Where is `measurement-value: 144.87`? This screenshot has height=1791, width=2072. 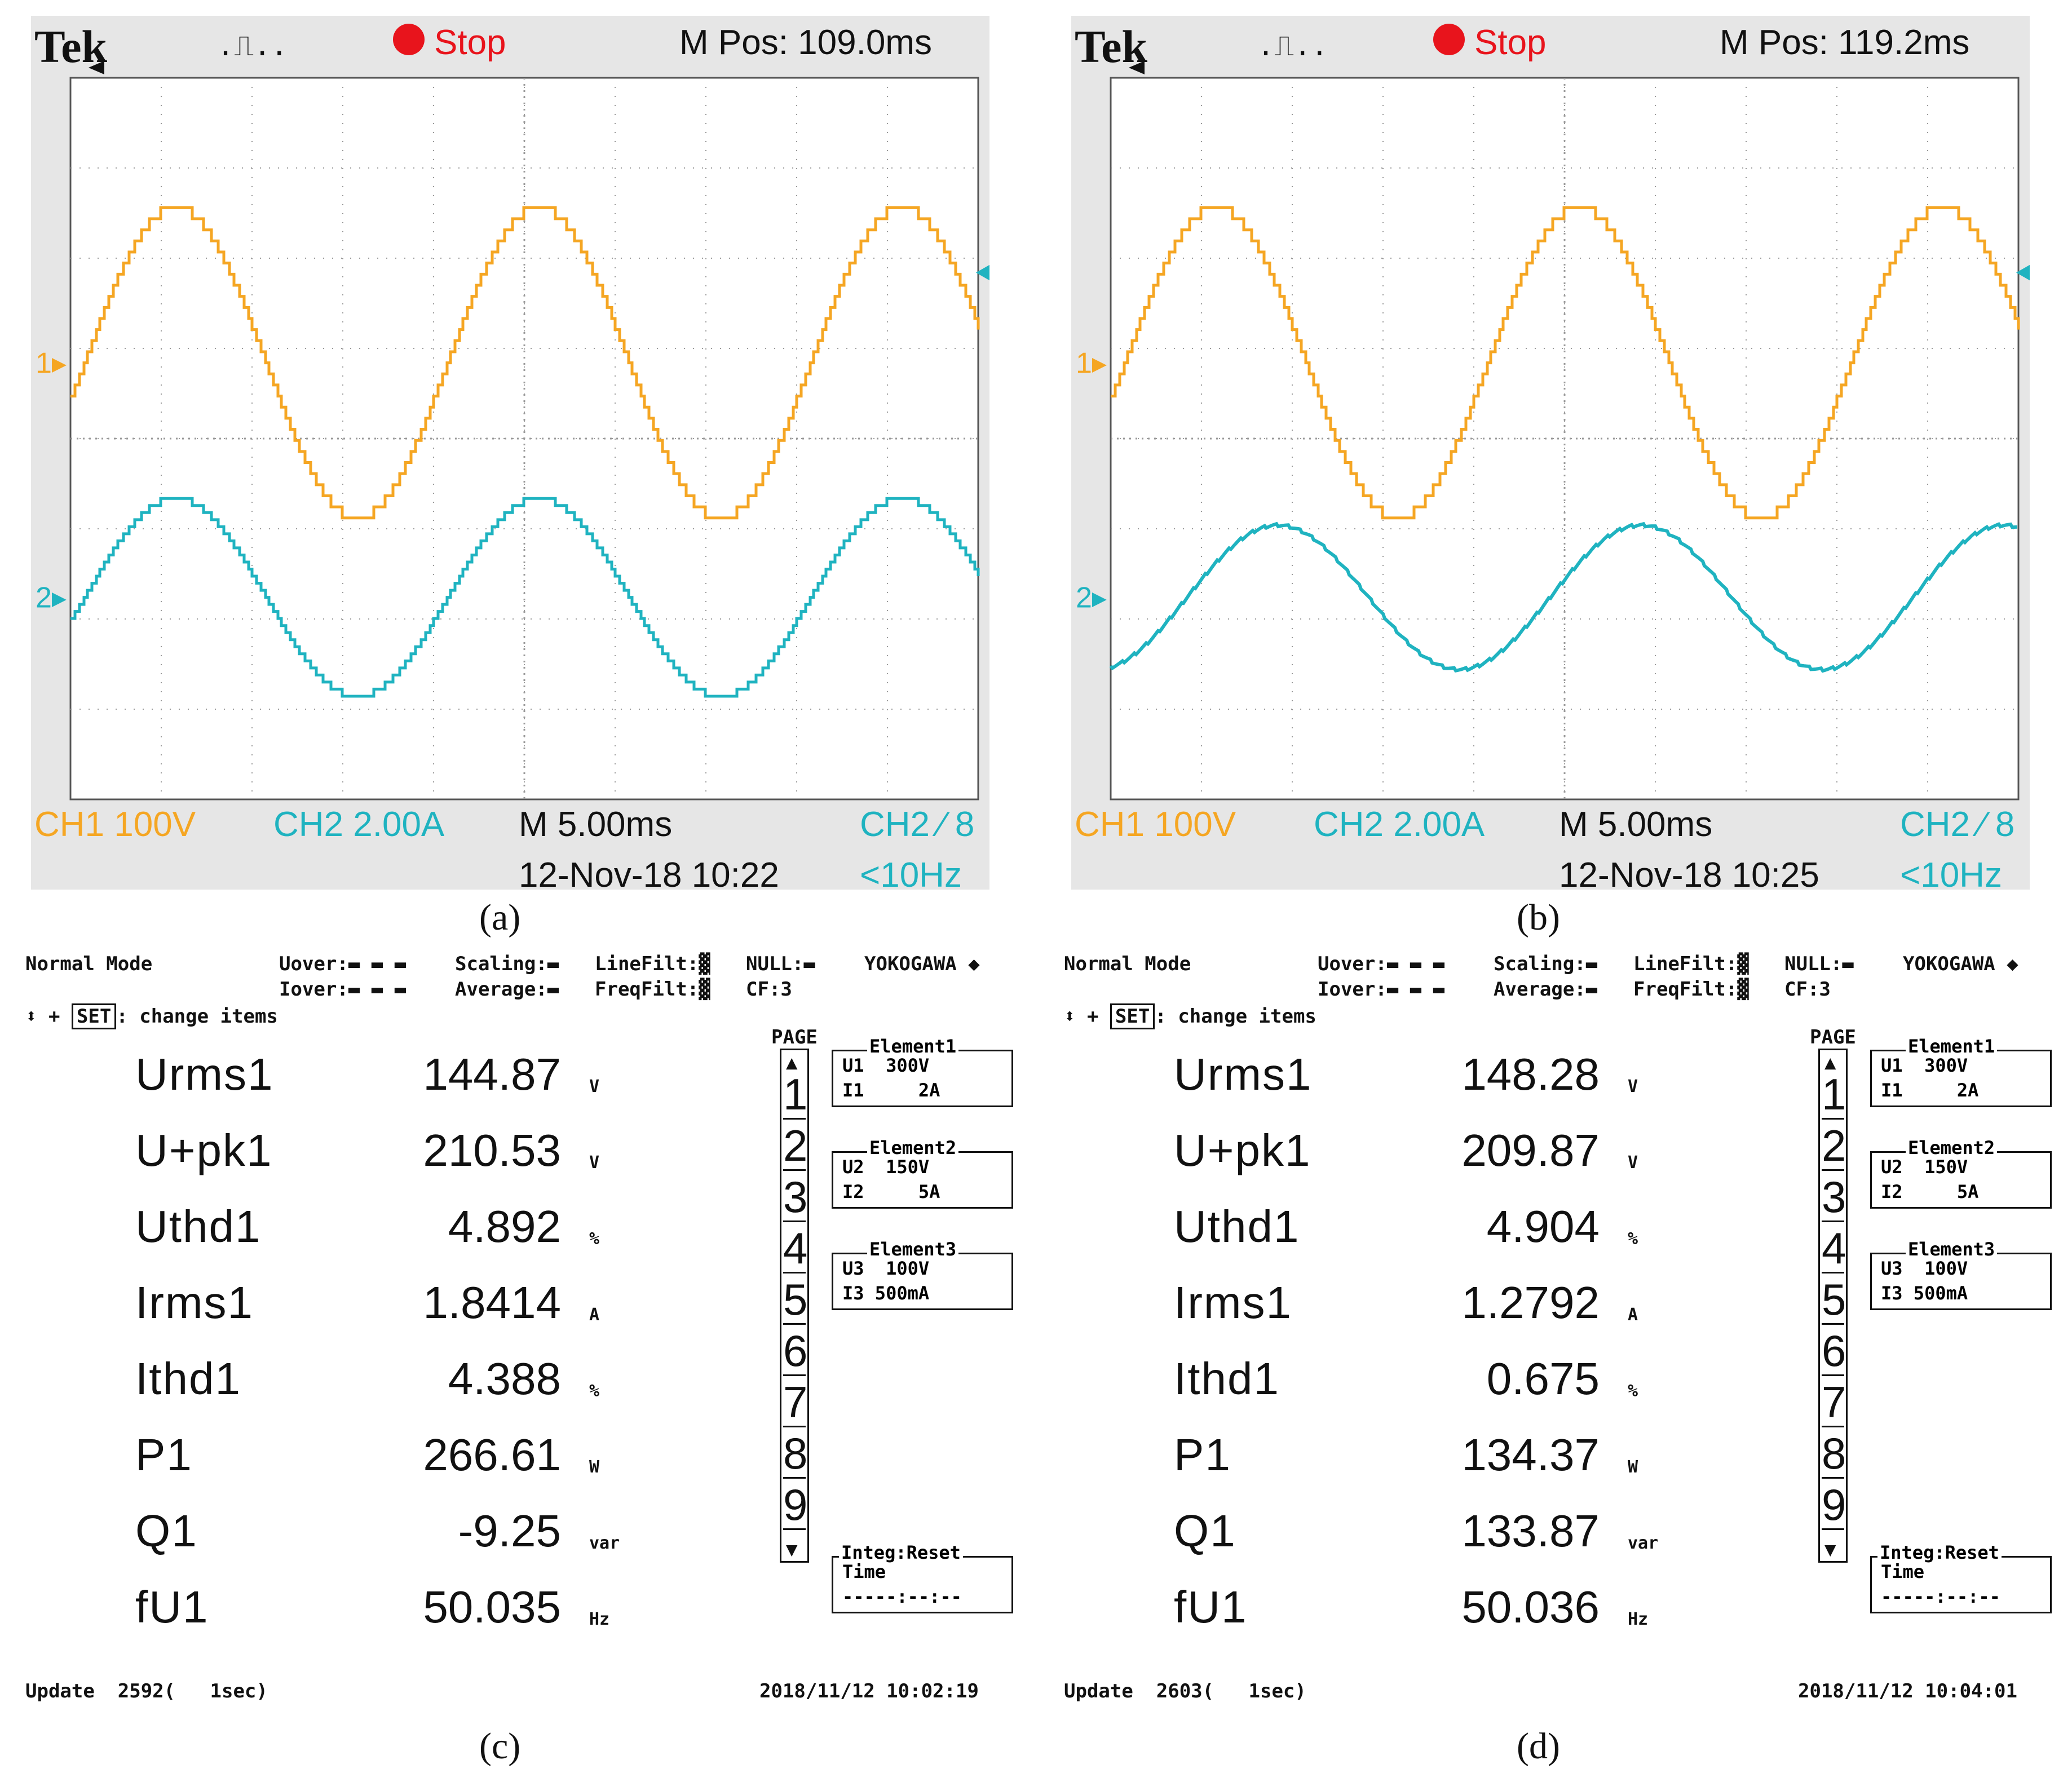 measurement-value: 144.87 is located at coordinates (492, 1074).